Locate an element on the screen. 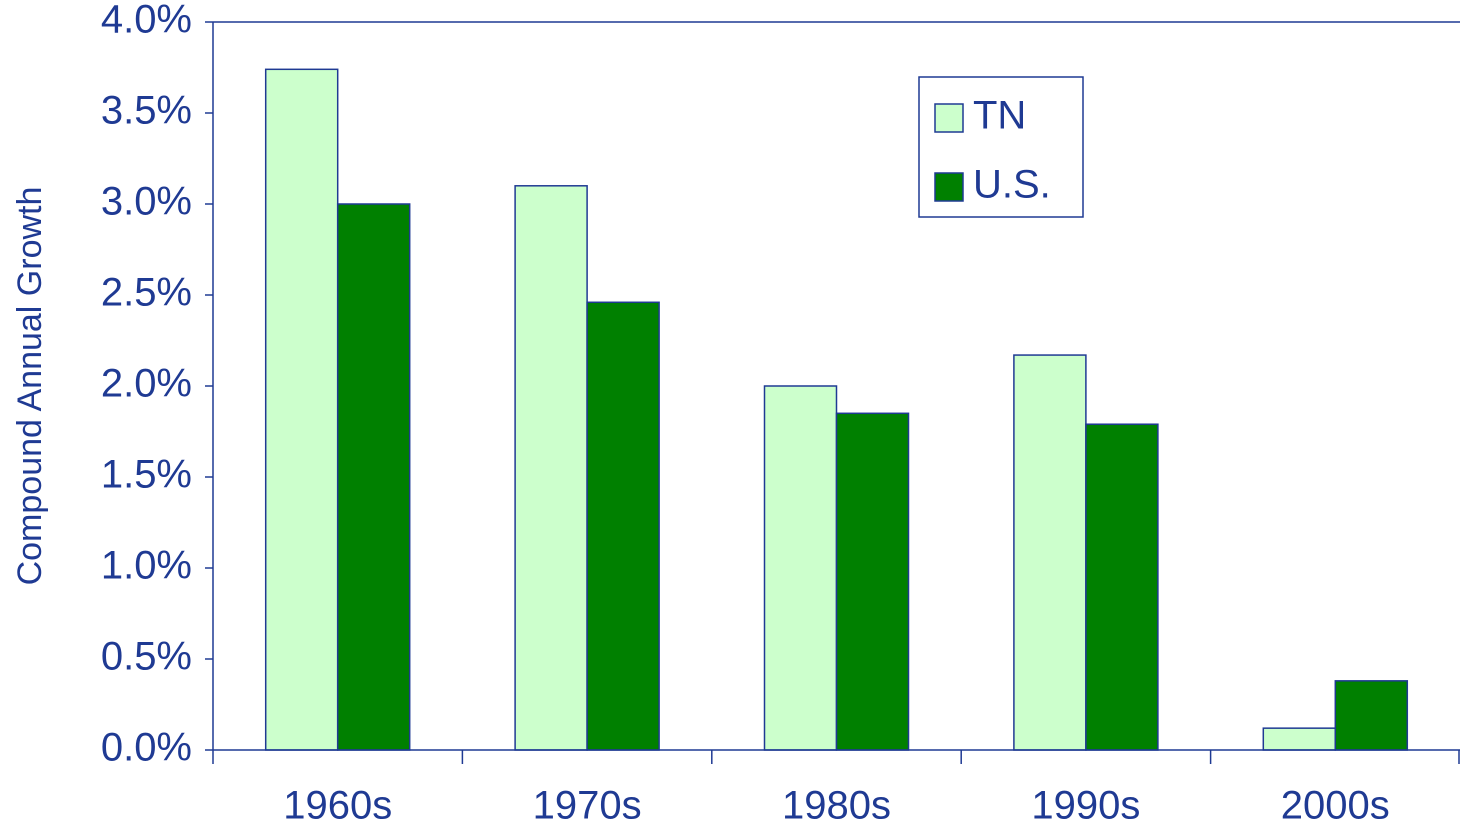 This screenshot has height=831, width=1460. y-tick-label: 0.5% is located at coordinates (146, 657).